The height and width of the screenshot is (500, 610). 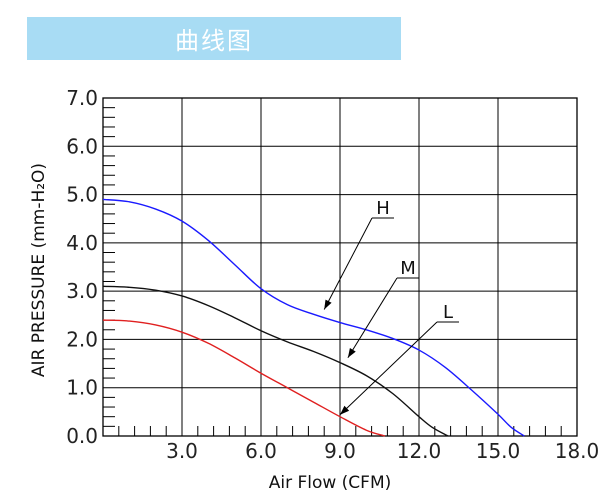 What do you see at coordinates (419, 451) in the screenshot?
I see `x-tick-label: 12.0` at bounding box center [419, 451].